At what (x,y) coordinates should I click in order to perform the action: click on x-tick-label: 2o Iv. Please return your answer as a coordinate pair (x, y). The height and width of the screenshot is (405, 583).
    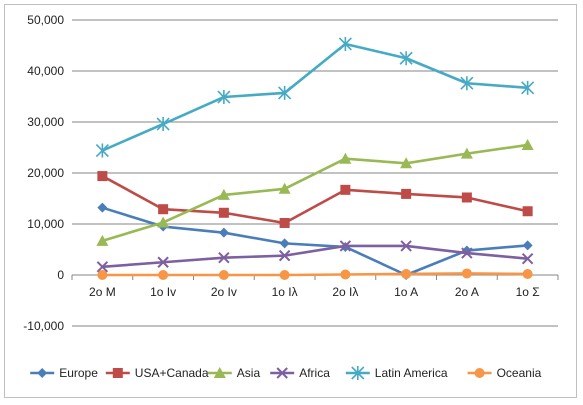
    Looking at the image, I should click on (224, 292).